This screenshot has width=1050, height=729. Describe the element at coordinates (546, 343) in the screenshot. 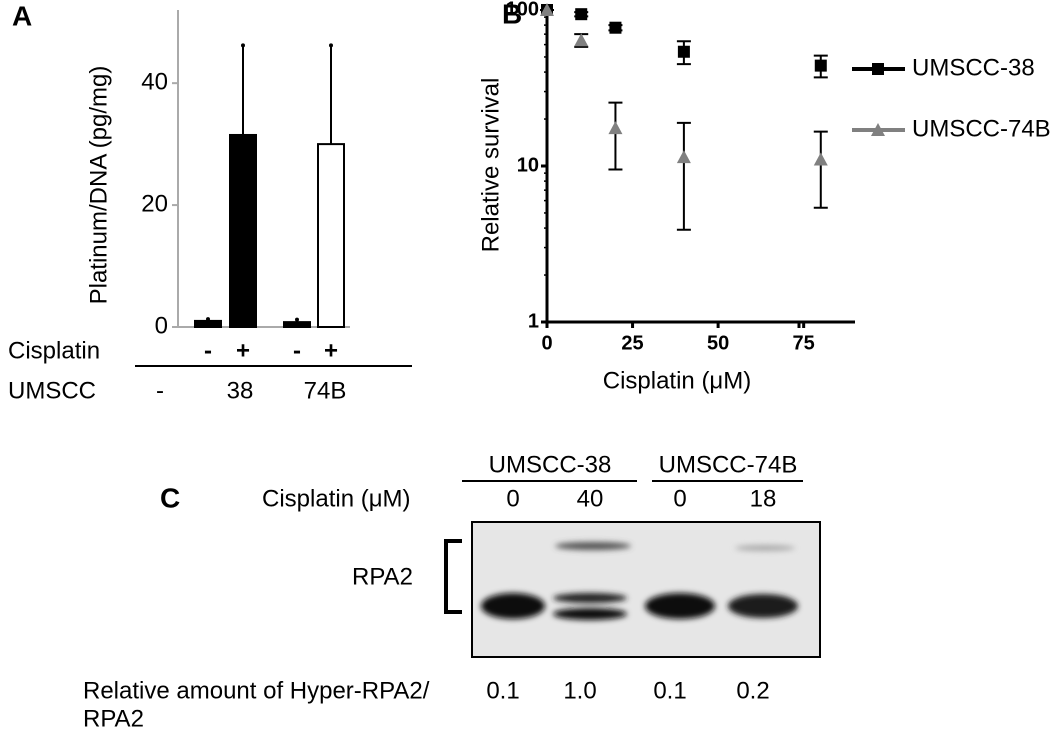

I see `x-tick-label: 0` at that location.